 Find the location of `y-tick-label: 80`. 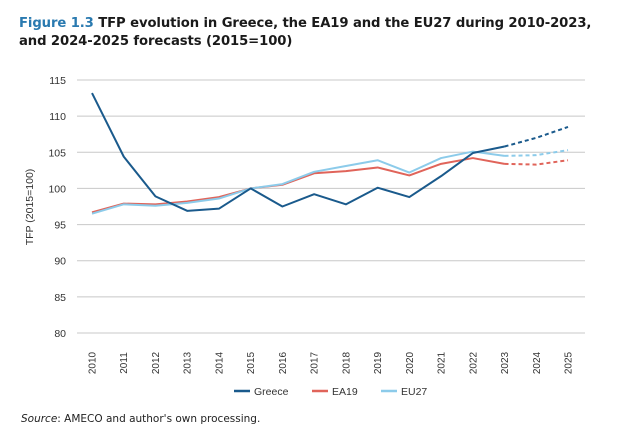

y-tick-label: 80 is located at coordinates (60, 334).